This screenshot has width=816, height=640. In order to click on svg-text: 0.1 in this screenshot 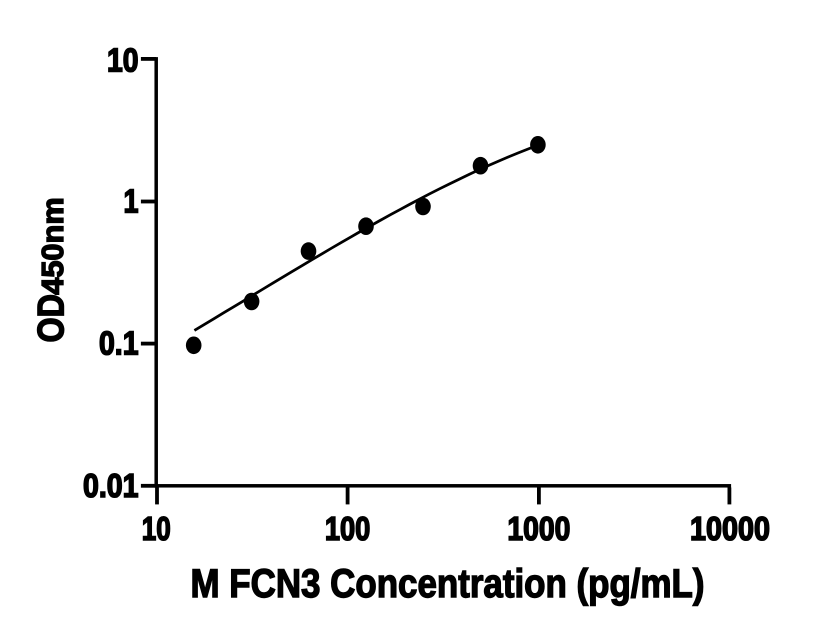, I will do `click(119, 343)`.